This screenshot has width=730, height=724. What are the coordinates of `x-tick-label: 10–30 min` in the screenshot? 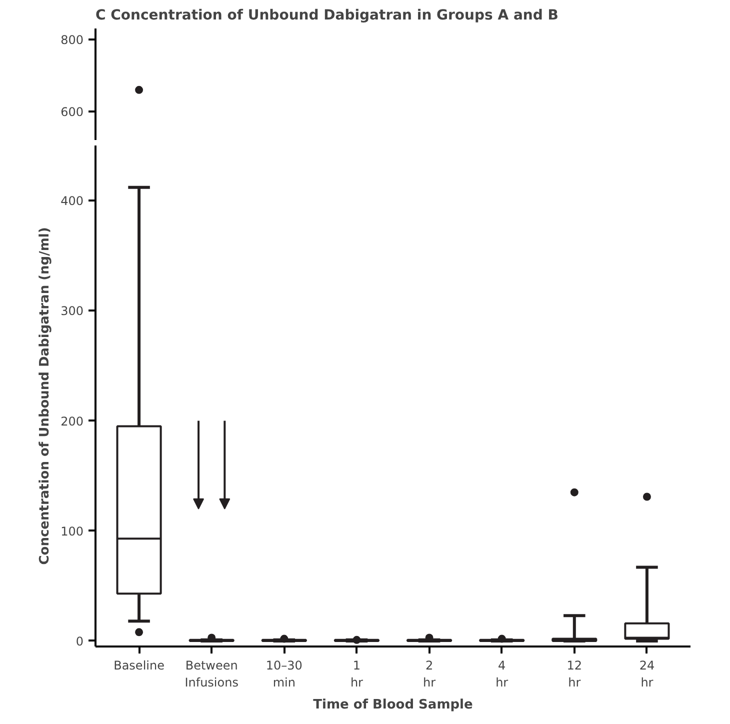 It's located at (284, 674).